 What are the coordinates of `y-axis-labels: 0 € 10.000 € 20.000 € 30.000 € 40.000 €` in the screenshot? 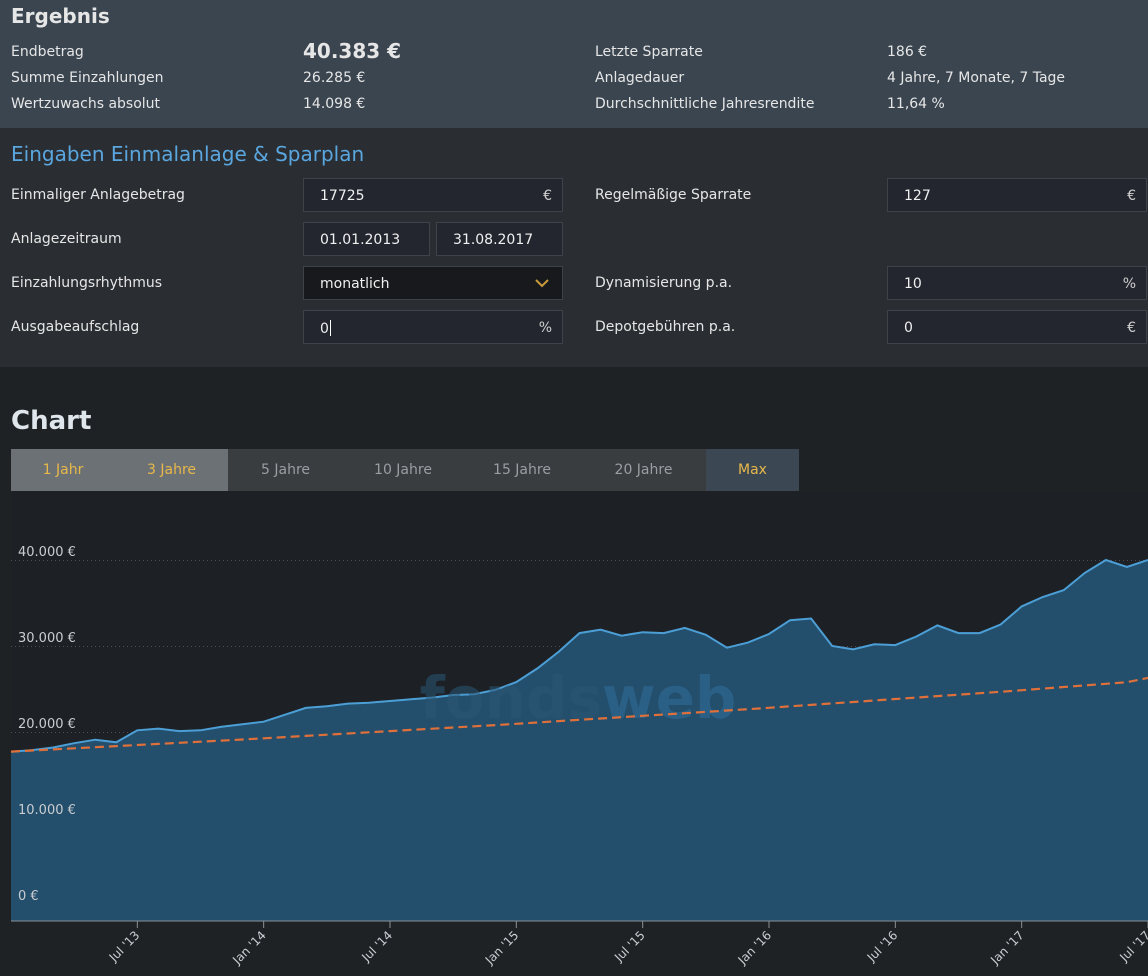 It's located at (47, 724).